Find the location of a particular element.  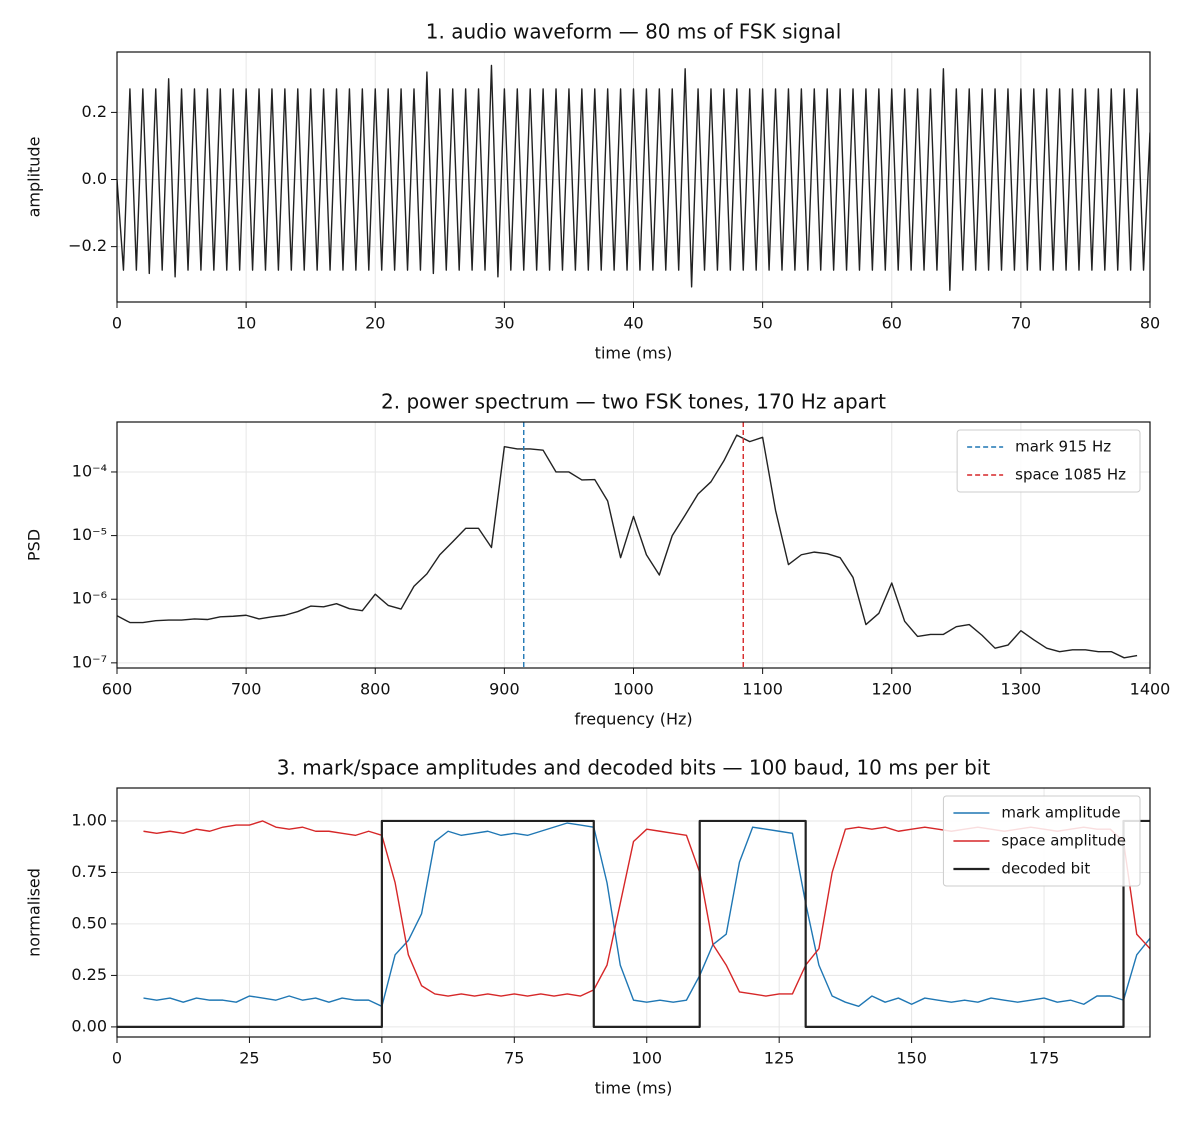

y-tick-label: 0.2 is located at coordinates (94, 111).